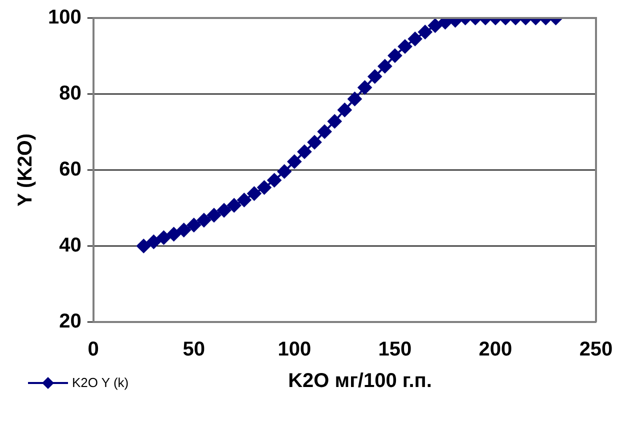 The width and height of the screenshot is (626, 426). I want to click on x-tick-label: 150, so click(395, 349).